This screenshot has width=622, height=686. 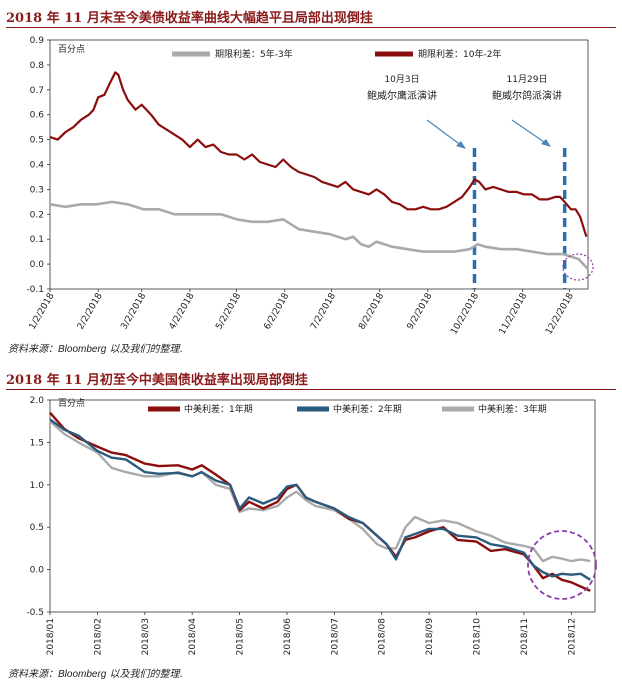 What do you see at coordinates (157, 380) in the screenshot?
I see `chart2-title: 2018 年 11 月初至今中美国债收益率出现局部倒挂` at bounding box center [157, 380].